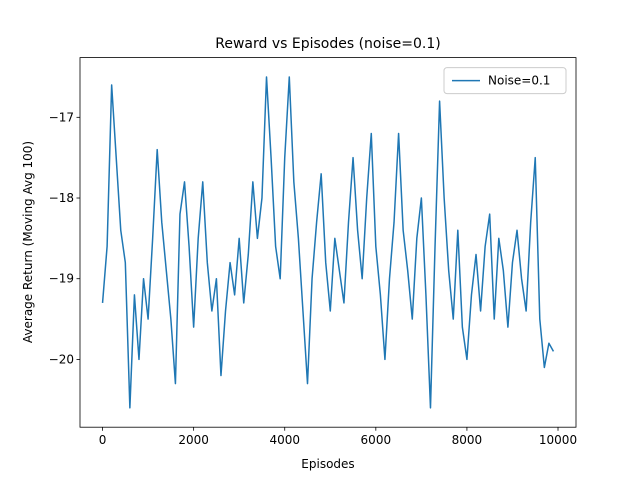  What do you see at coordinates (376, 440) in the screenshot?
I see `x-tick-label: 6000` at bounding box center [376, 440].